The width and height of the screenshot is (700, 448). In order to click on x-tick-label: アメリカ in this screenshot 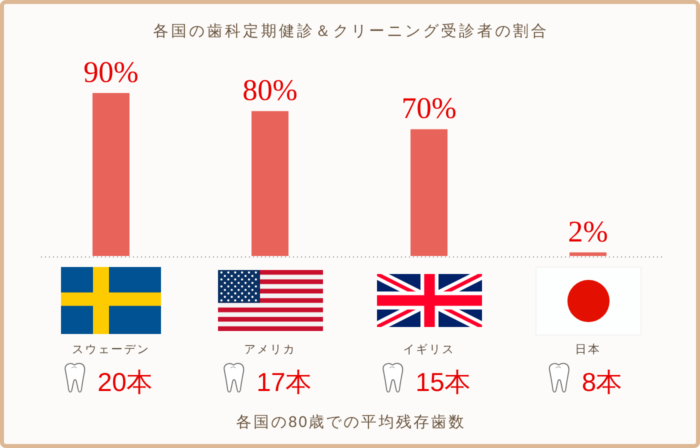, I will do `click(270, 350)`.